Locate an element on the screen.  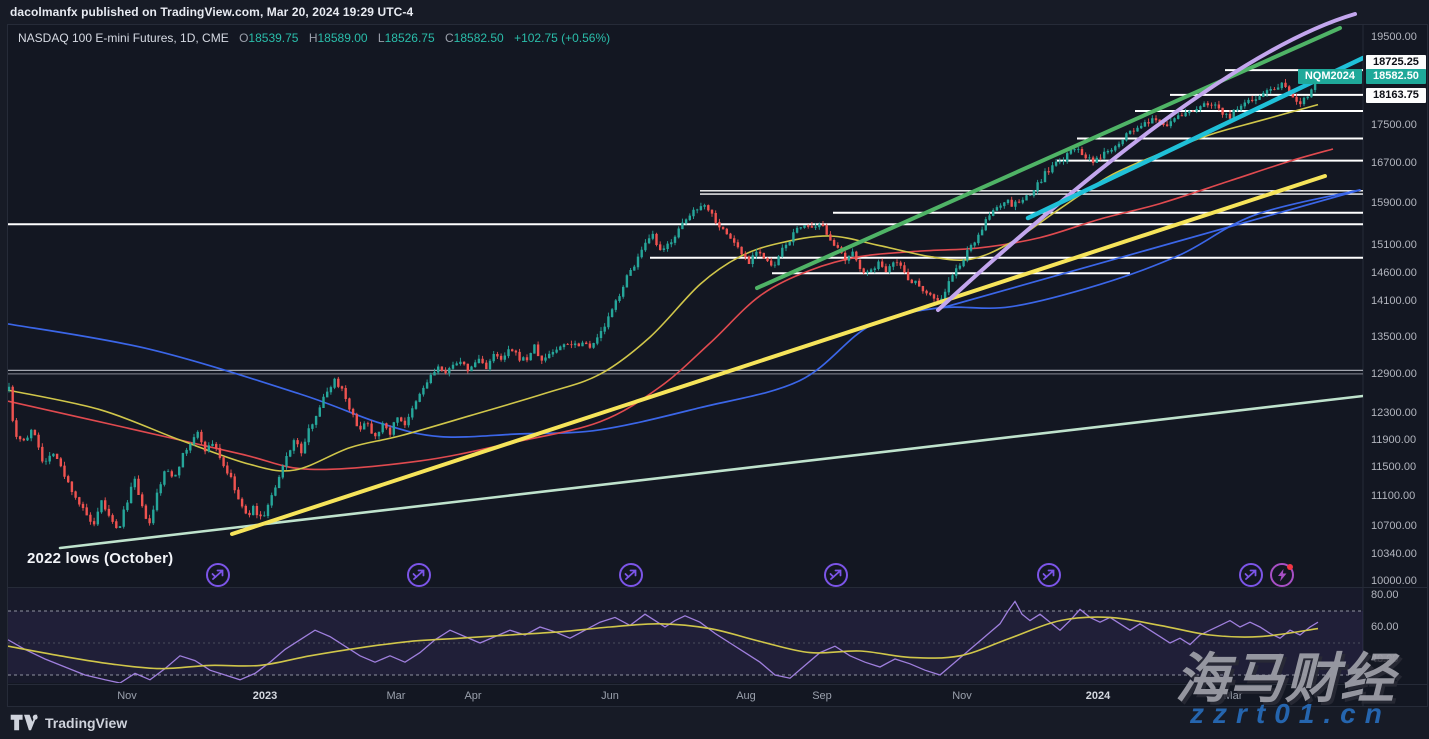
rsi-tick: 40.00 is located at coordinates (1385, 658).